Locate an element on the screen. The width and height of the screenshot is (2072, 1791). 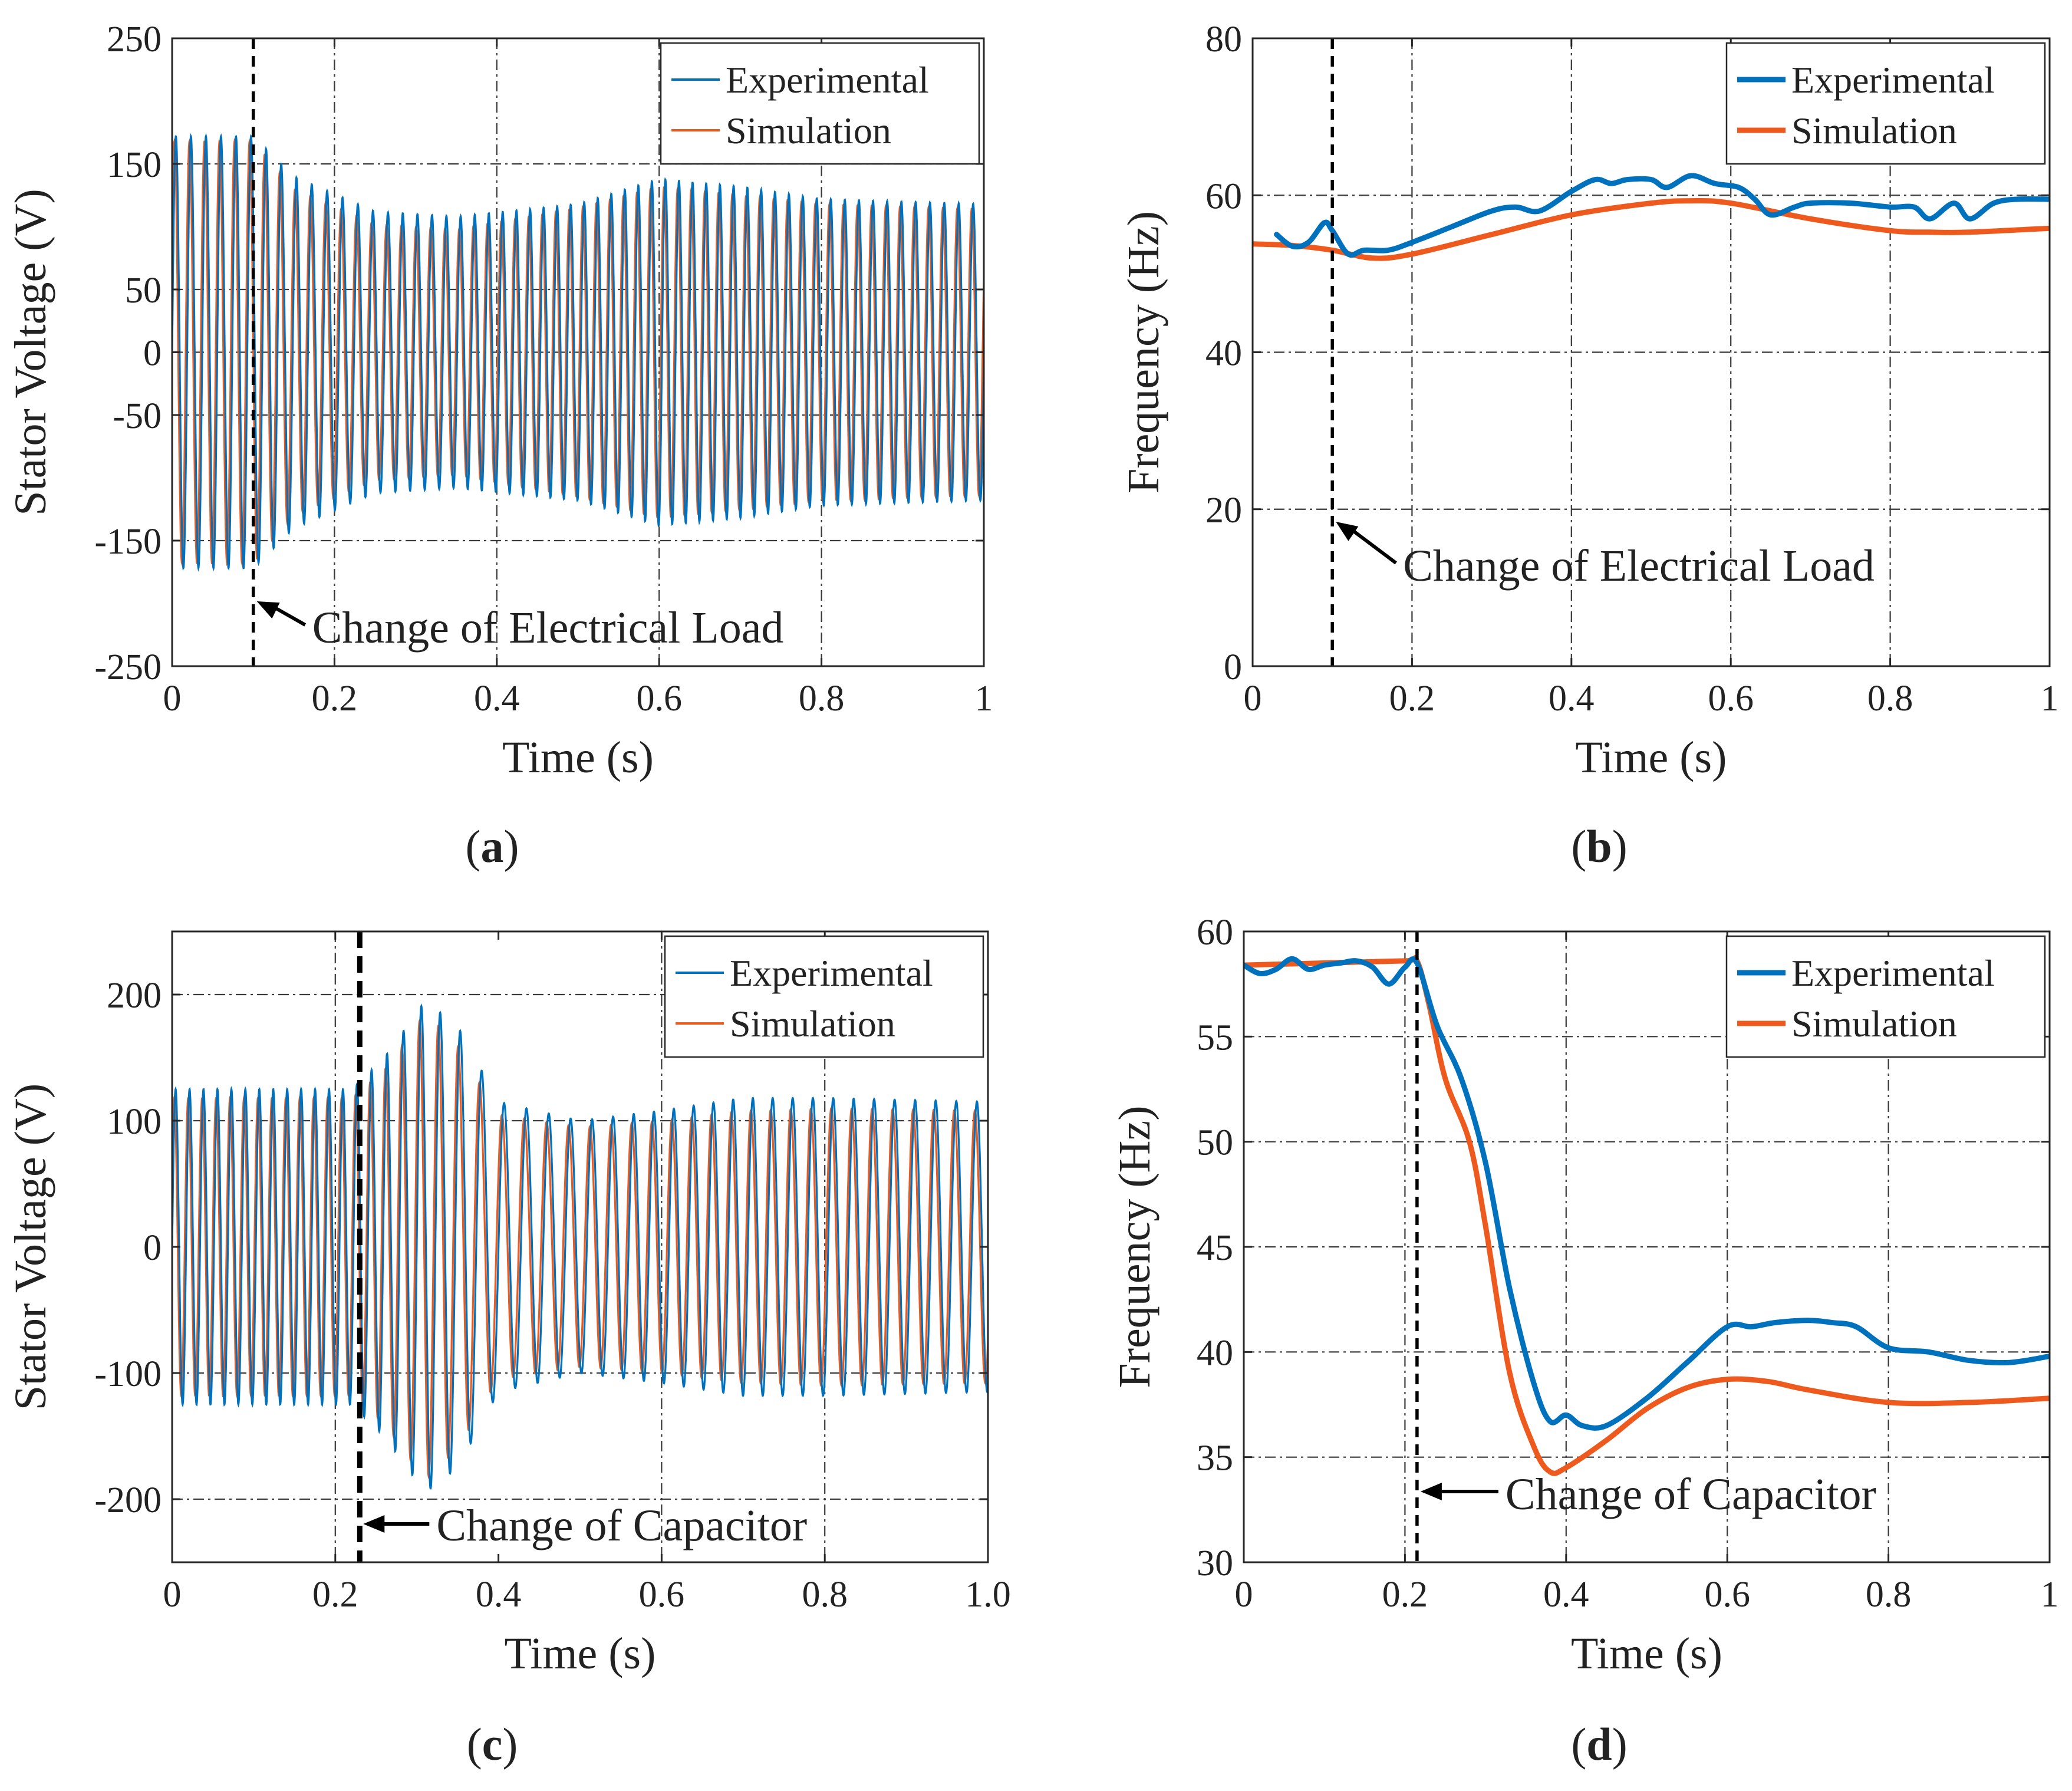
panel-label-d: (d) is located at coordinates (1599, 1744).